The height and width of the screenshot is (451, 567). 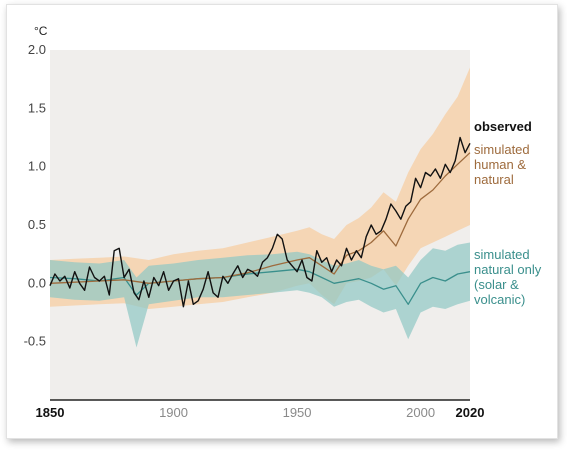 I want to click on x-tick-label: 2020, so click(x=470, y=412).